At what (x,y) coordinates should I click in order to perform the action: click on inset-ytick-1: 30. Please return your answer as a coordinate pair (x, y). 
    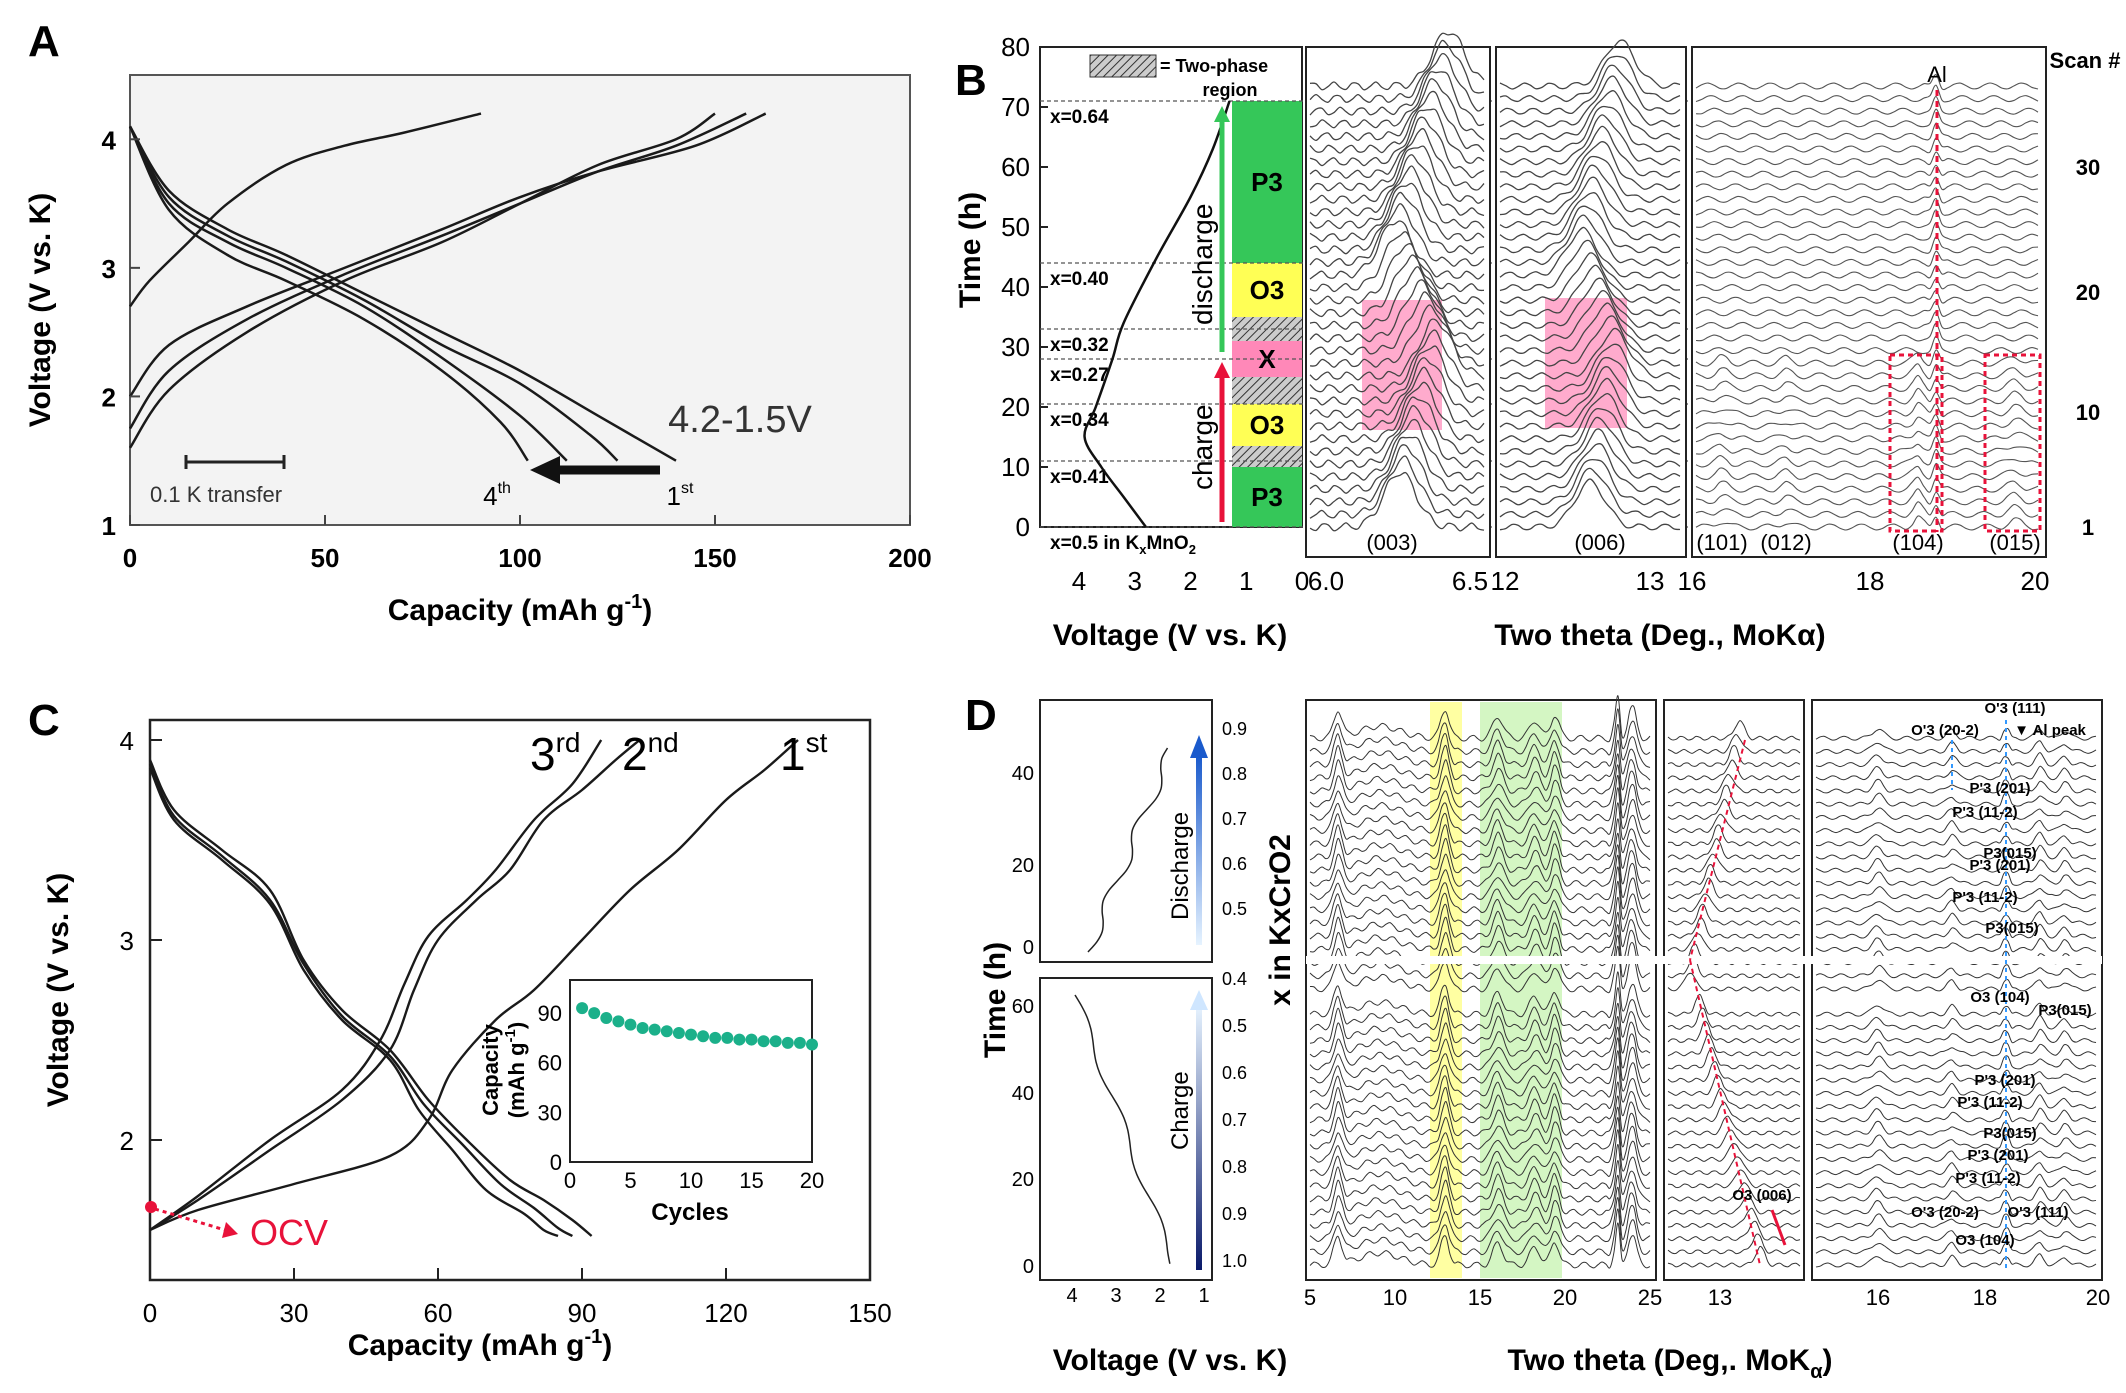
    Looking at the image, I should click on (550, 1112).